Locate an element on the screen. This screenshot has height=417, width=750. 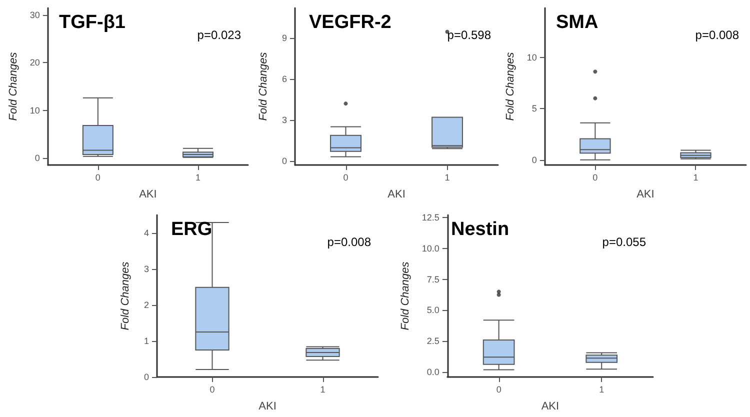
y-tick-label: 7.5 is located at coordinates (433, 279).